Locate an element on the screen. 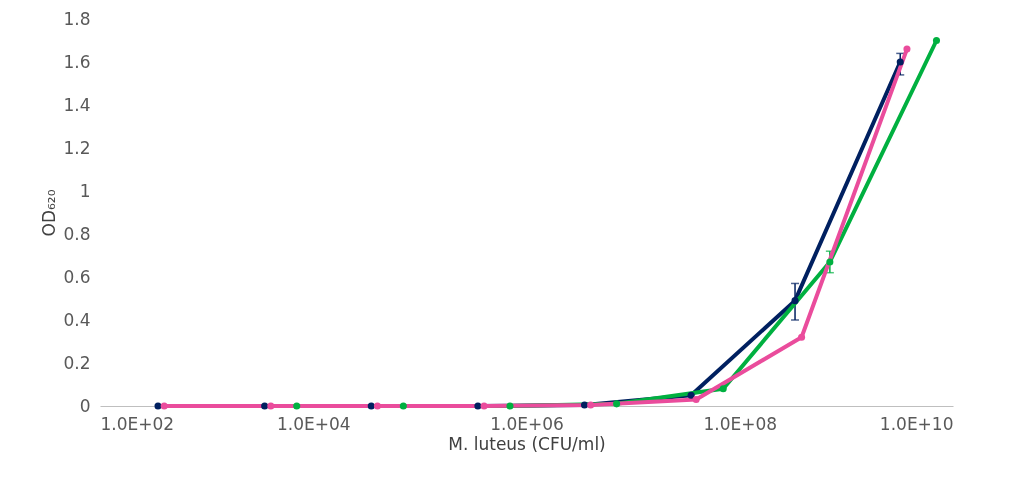 The width and height of the screenshot is (1010, 492). y-tick-label: 1 is located at coordinates (85, 190).